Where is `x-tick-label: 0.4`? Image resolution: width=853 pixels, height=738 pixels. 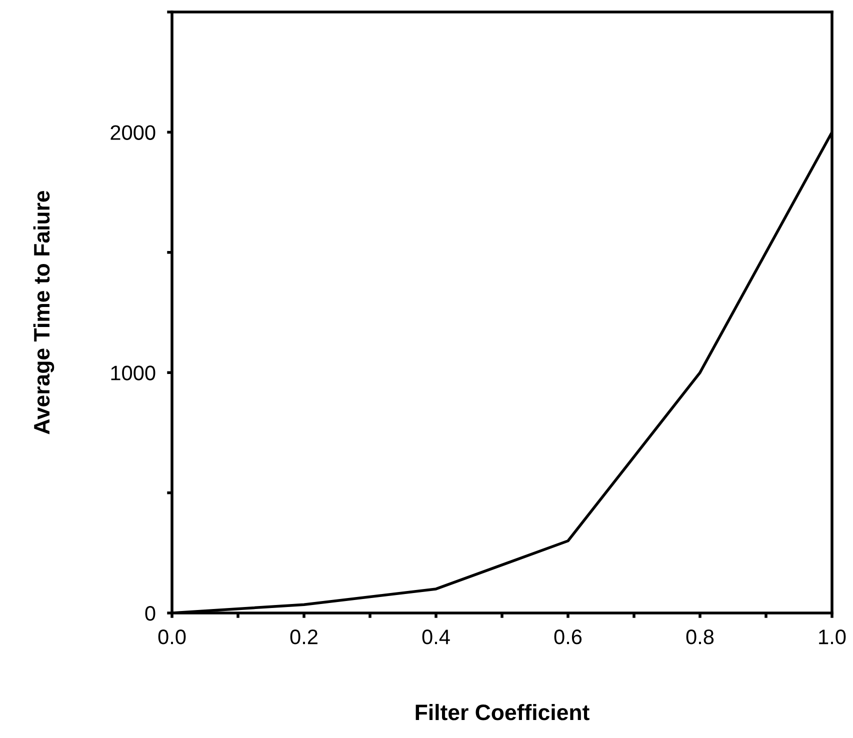 x-tick-label: 0.4 is located at coordinates (436, 637).